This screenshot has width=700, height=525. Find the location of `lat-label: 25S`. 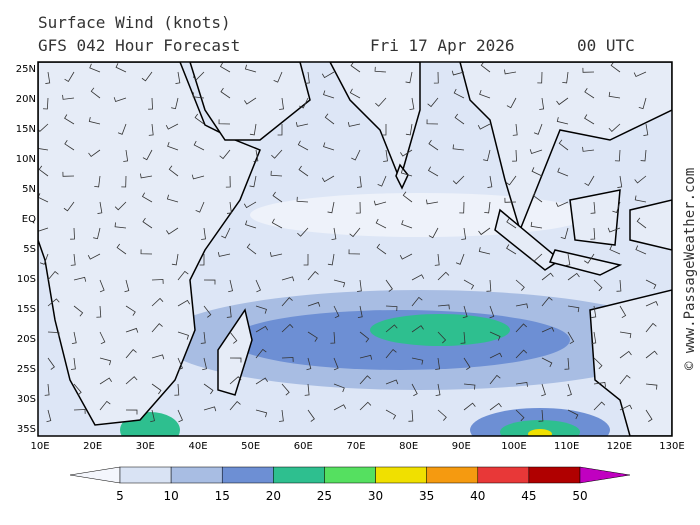

lat-label: 25S is located at coordinates (26, 369).